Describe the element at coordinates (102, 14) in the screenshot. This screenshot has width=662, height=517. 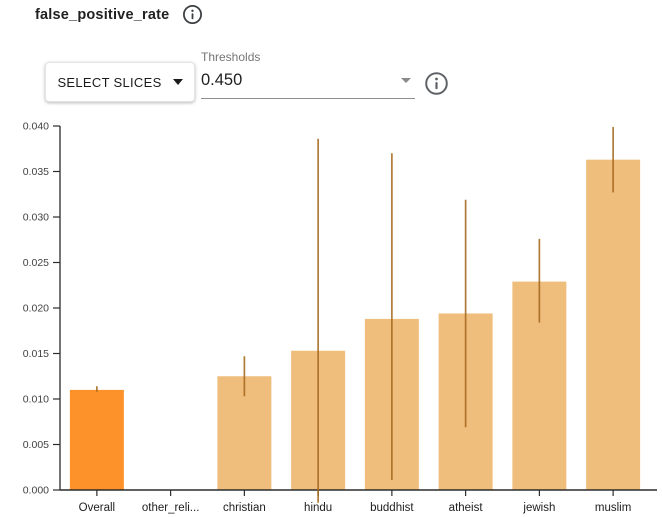
I see `metric-title: false_positive_rate` at that location.